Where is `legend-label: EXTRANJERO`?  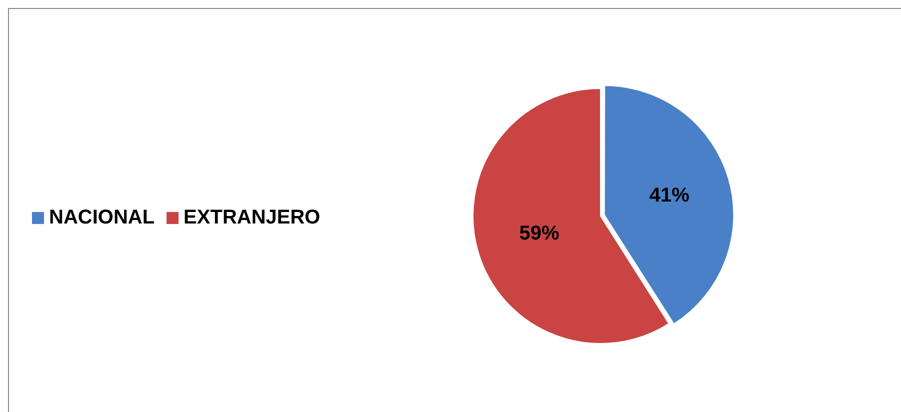
legend-label: EXTRANJERO is located at coordinates (252, 217).